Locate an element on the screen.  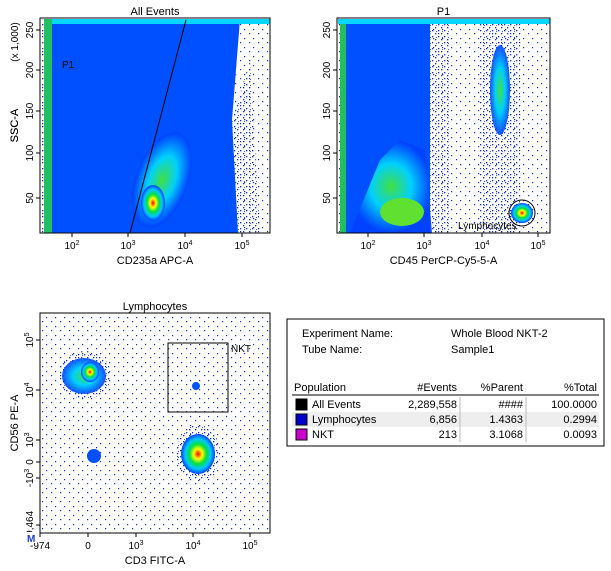
column-header: %Parent is located at coordinates (502, 388).